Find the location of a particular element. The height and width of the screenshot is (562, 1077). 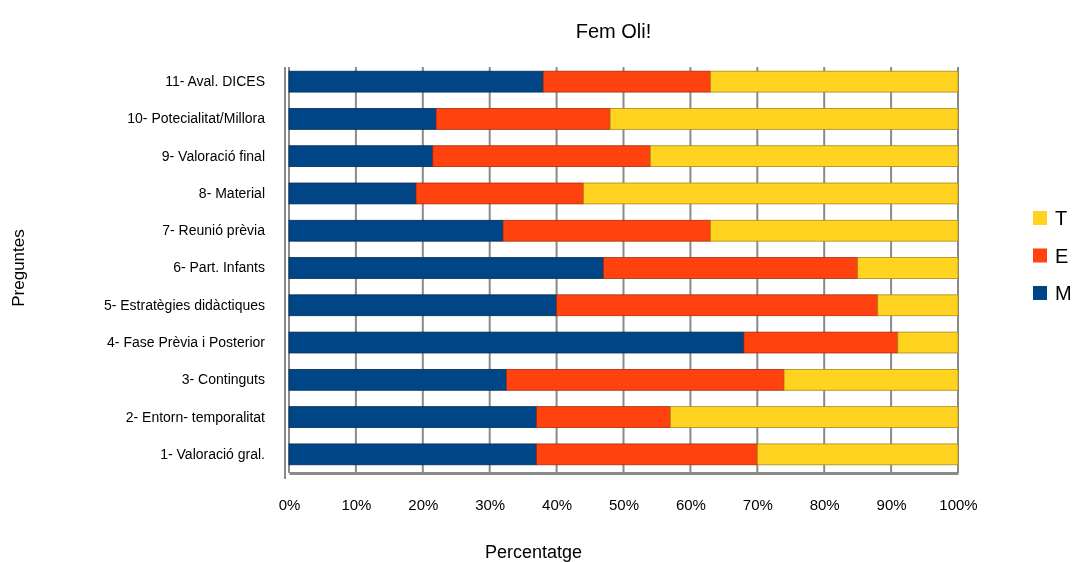

y-tick-label: 5- Estratègies didàctiques is located at coordinates (184, 304).